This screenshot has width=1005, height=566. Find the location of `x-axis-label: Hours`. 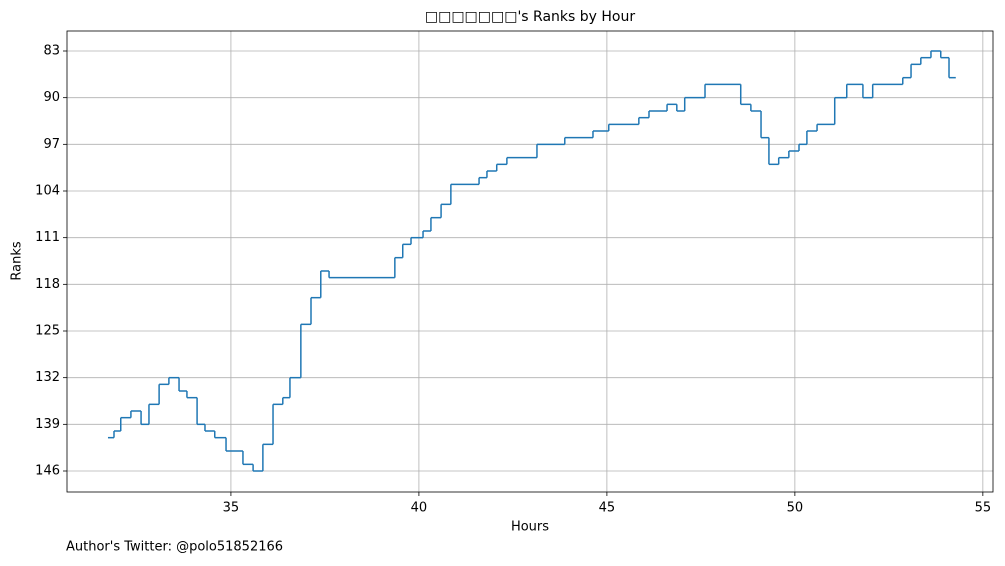

x-axis-label: Hours is located at coordinates (530, 527).